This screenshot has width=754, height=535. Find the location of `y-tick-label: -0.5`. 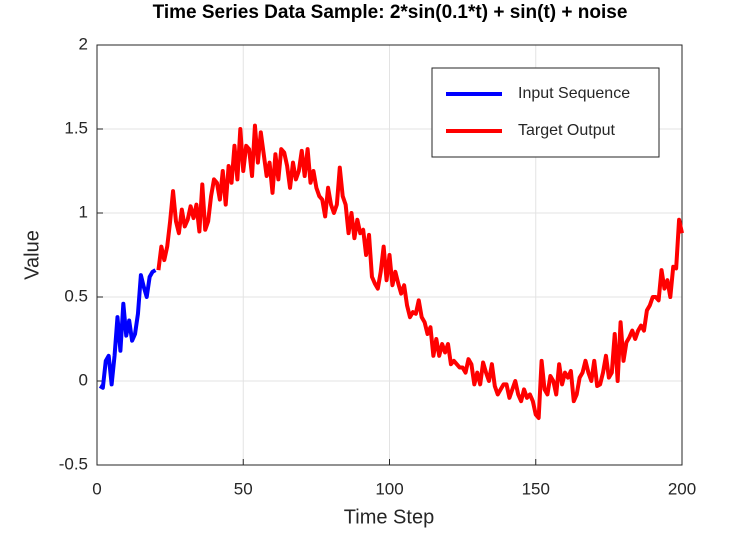

y-tick-label: -0.5 is located at coordinates (73, 463).